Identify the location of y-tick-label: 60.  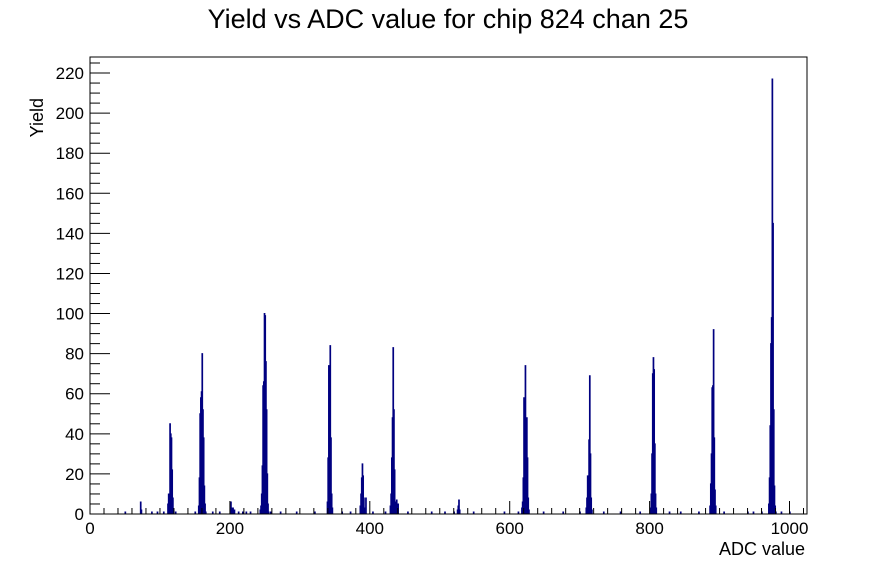
(74, 394).